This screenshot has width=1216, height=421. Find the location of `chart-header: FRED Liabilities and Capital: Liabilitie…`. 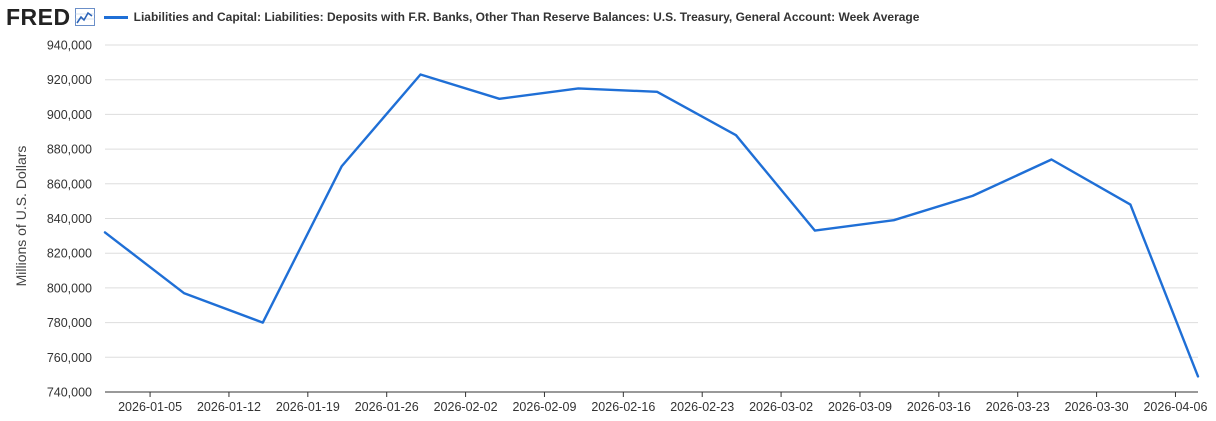

chart-header: FRED Liabilities and Capital: Liabilitie… is located at coordinates (462, 17).